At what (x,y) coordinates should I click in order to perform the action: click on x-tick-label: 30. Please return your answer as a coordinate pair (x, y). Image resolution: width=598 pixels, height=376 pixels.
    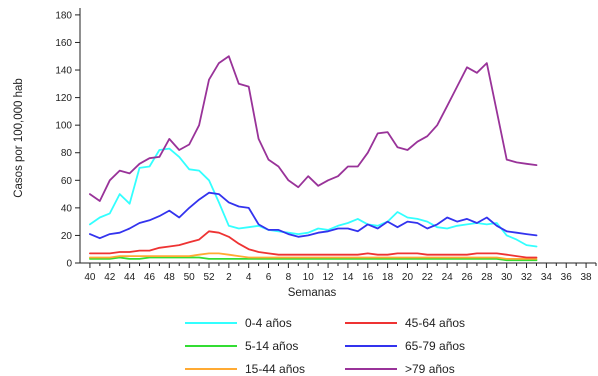
    Looking at the image, I should click on (507, 277).